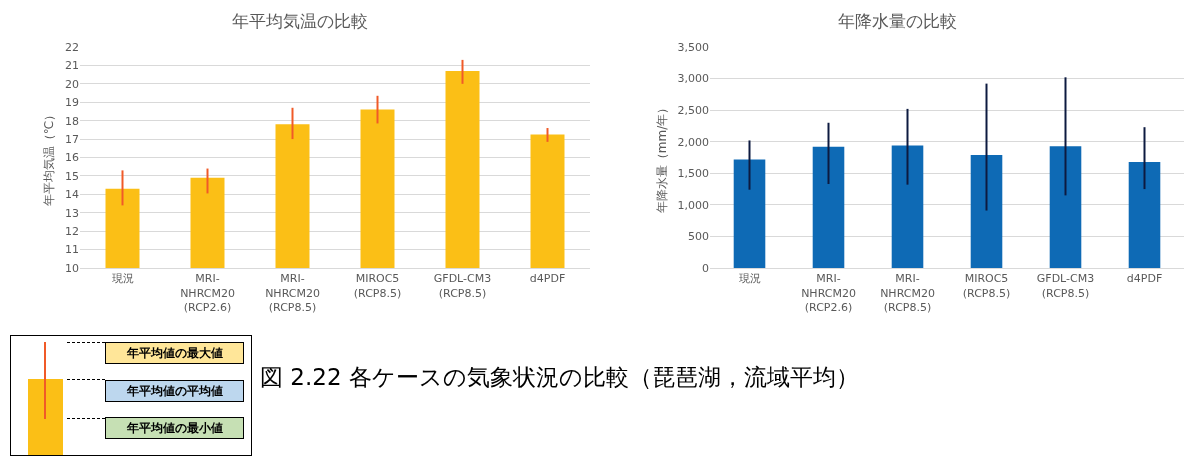 This screenshot has height=457, width=1194. What do you see at coordinates (705, 268) in the screenshot?
I see `y-tick-label: 0` at bounding box center [705, 268].